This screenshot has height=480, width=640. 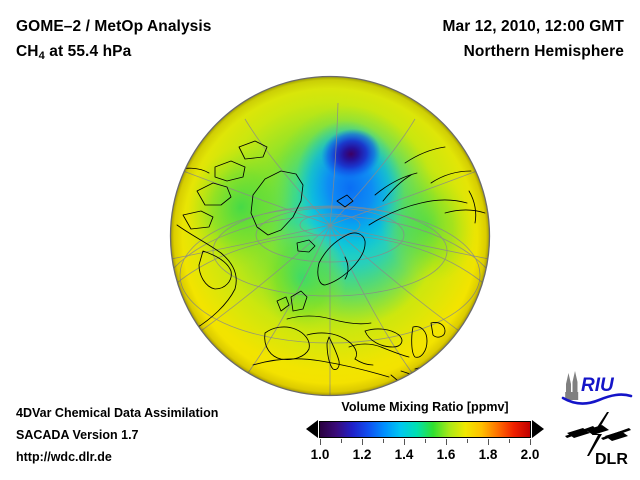 I want to click on colorbar-tick-label: 1.2, so click(x=362, y=454).